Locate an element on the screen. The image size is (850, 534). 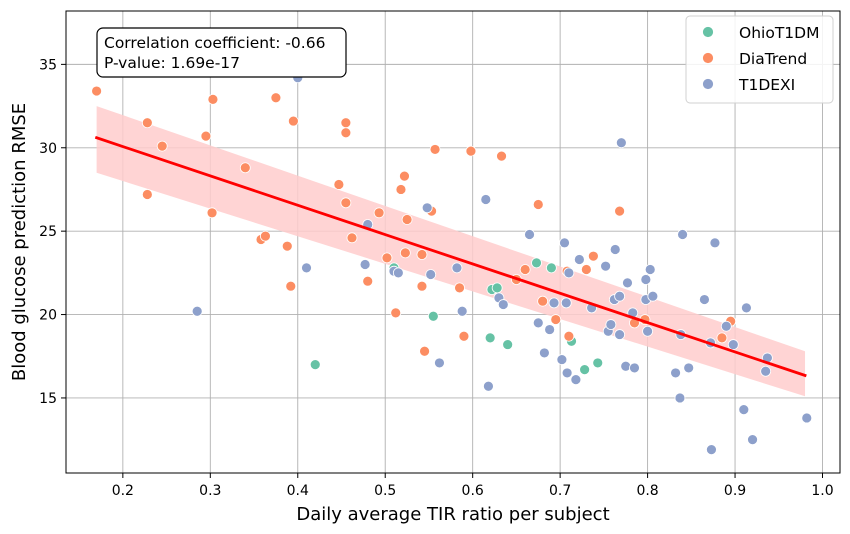
y-tick-label: 25 is located at coordinates (48, 232).